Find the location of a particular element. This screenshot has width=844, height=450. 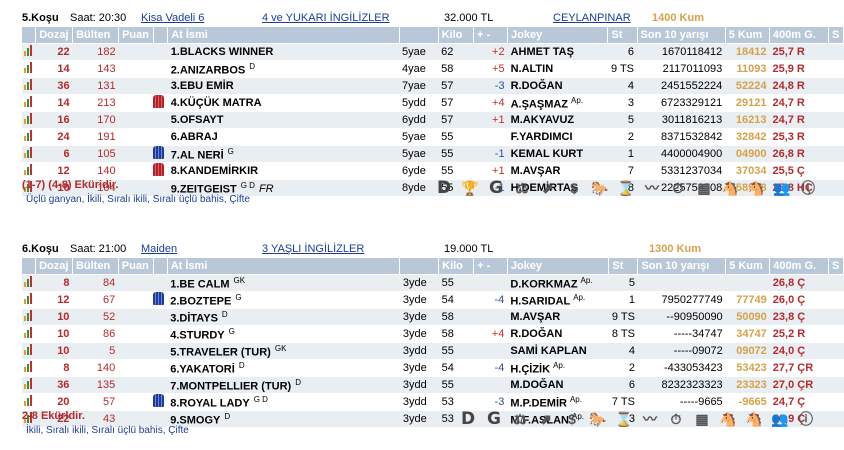

jockey-name-text: H.DEMİRTAŞ is located at coordinates (544, 188).